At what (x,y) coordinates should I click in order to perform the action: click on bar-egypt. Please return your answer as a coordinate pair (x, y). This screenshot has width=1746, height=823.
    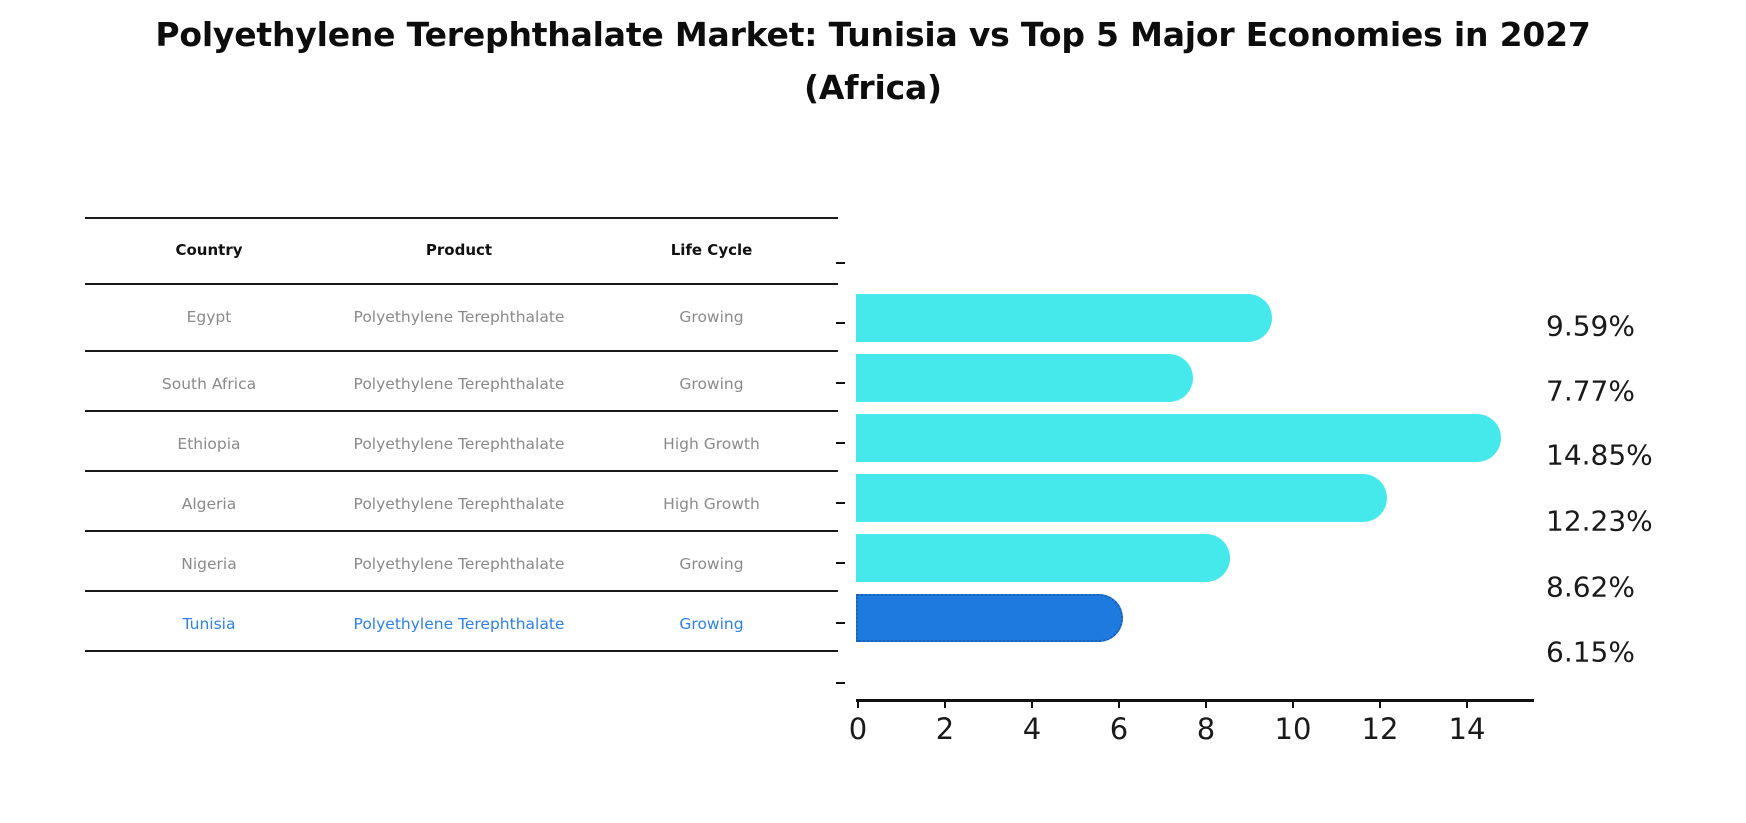
    Looking at the image, I should click on (1064, 318).